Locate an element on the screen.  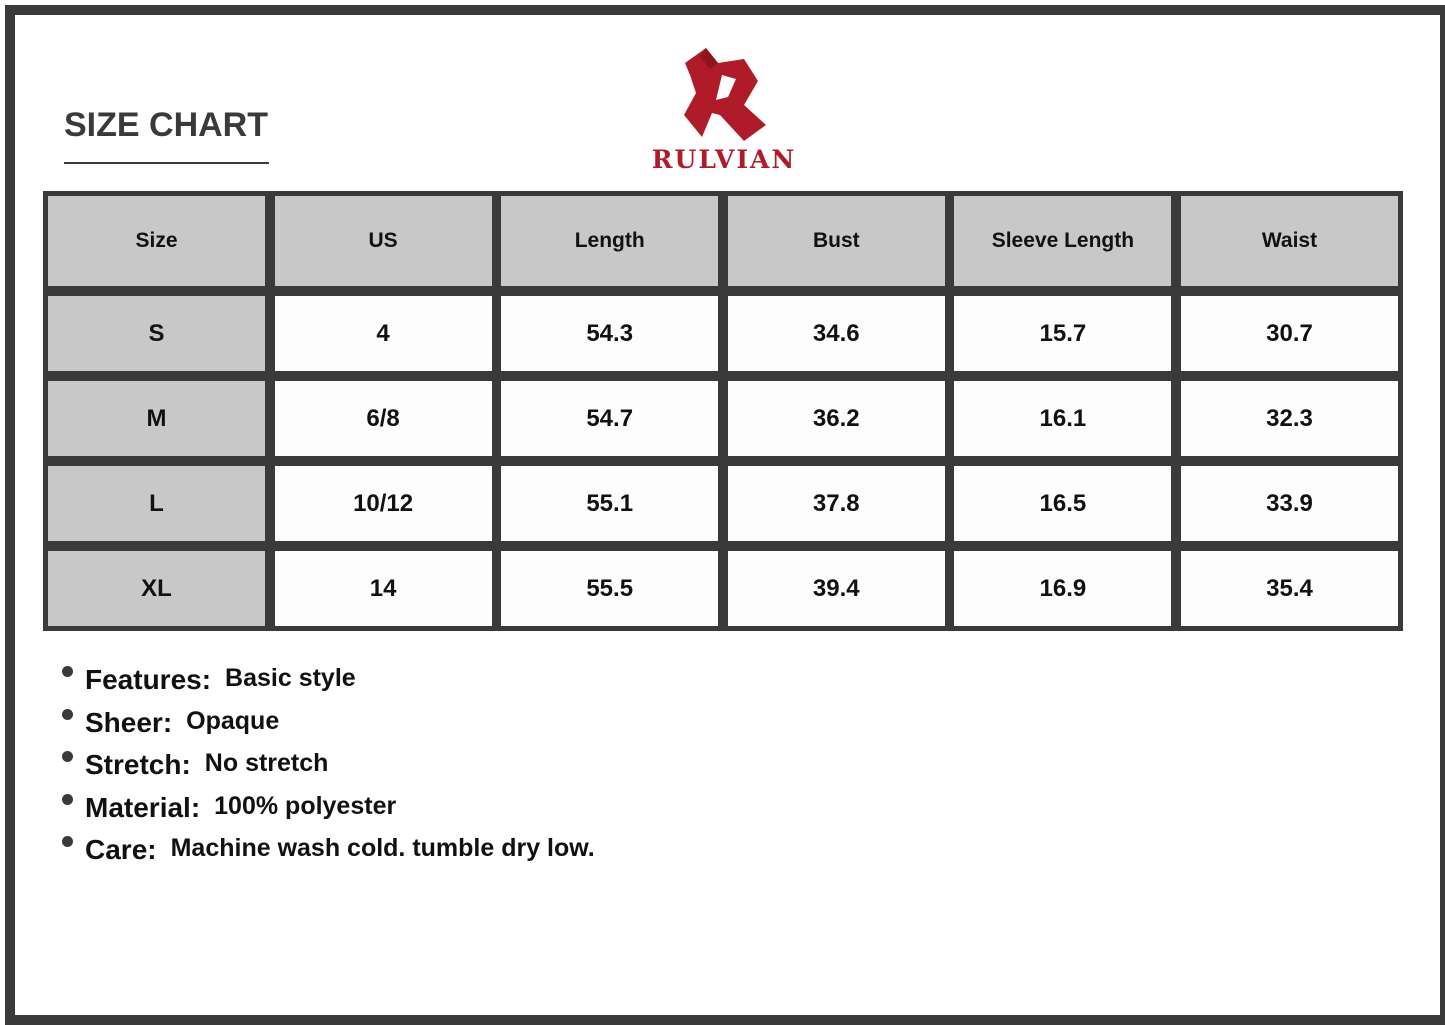
brand-logo: RULVIAN is located at coordinates (724, 110).